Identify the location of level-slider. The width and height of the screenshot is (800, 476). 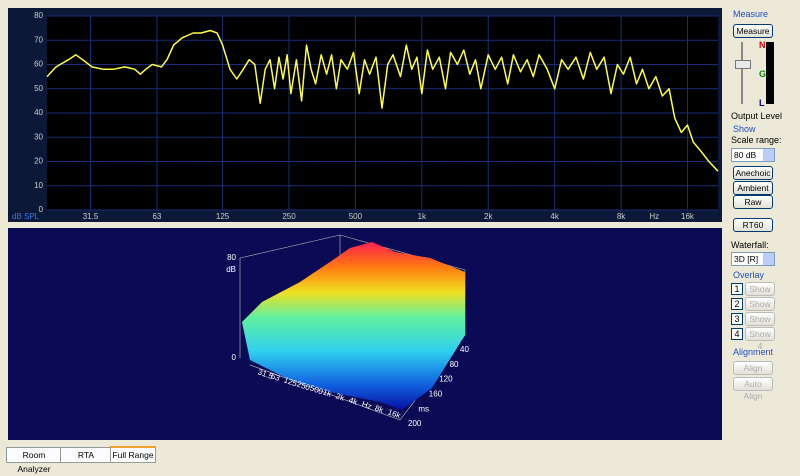
(743, 64).